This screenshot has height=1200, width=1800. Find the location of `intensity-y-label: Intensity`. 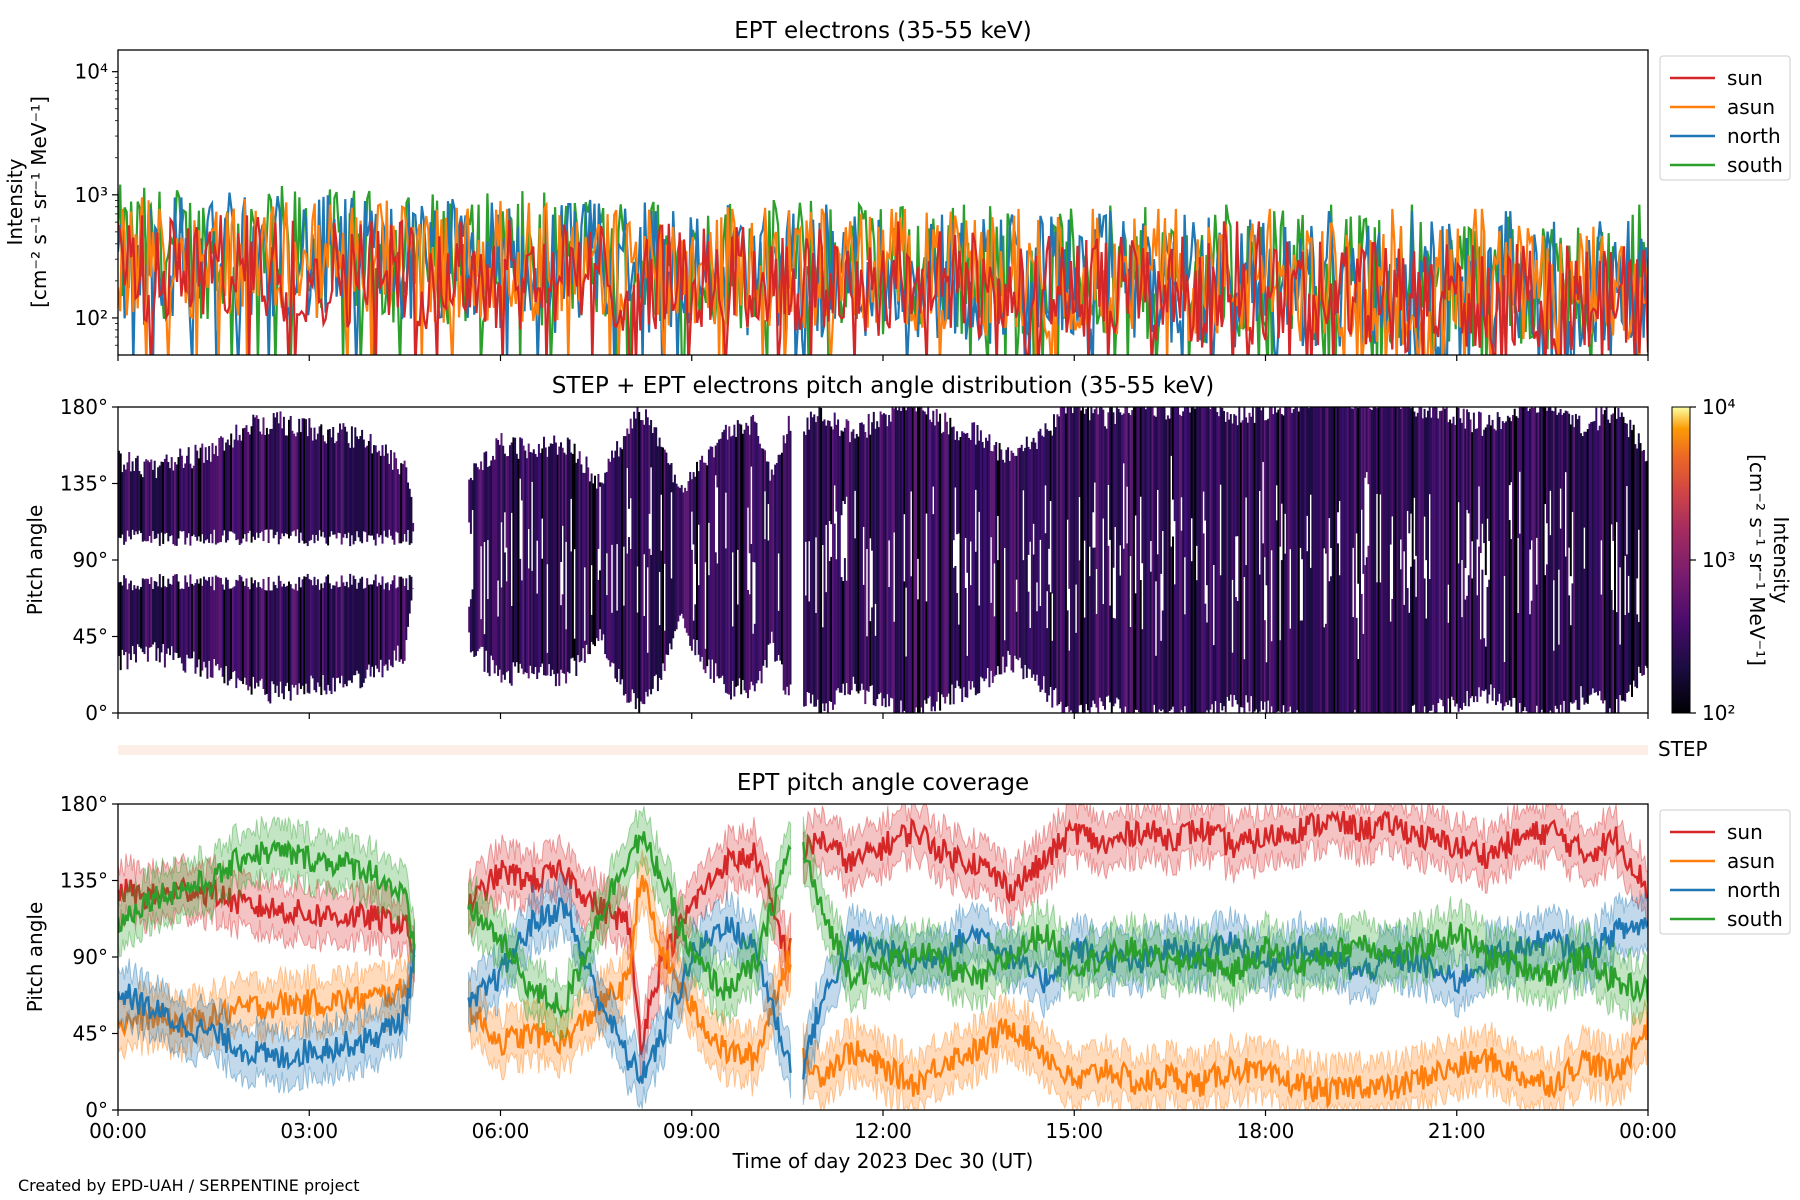

intensity-y-label: Intensity is located at coordinates (15, 201).